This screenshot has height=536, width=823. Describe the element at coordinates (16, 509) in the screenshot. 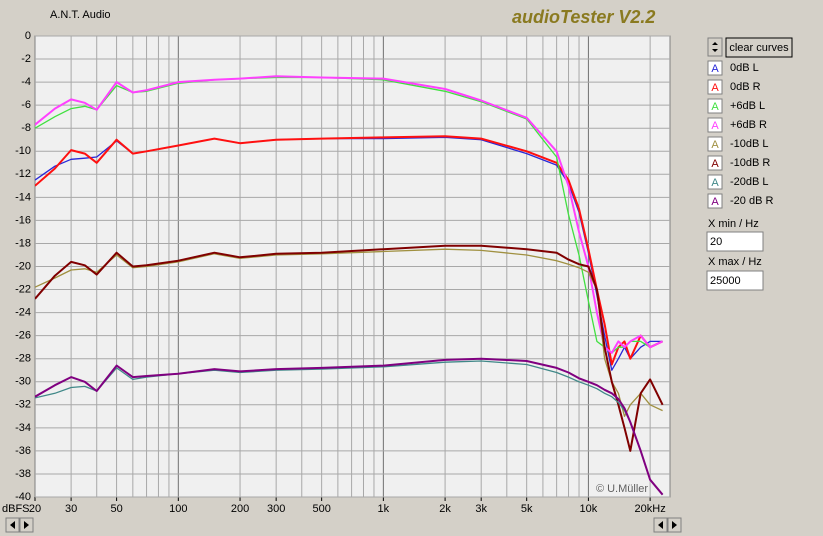

I see `y-axis-label: dBFS` at that location.